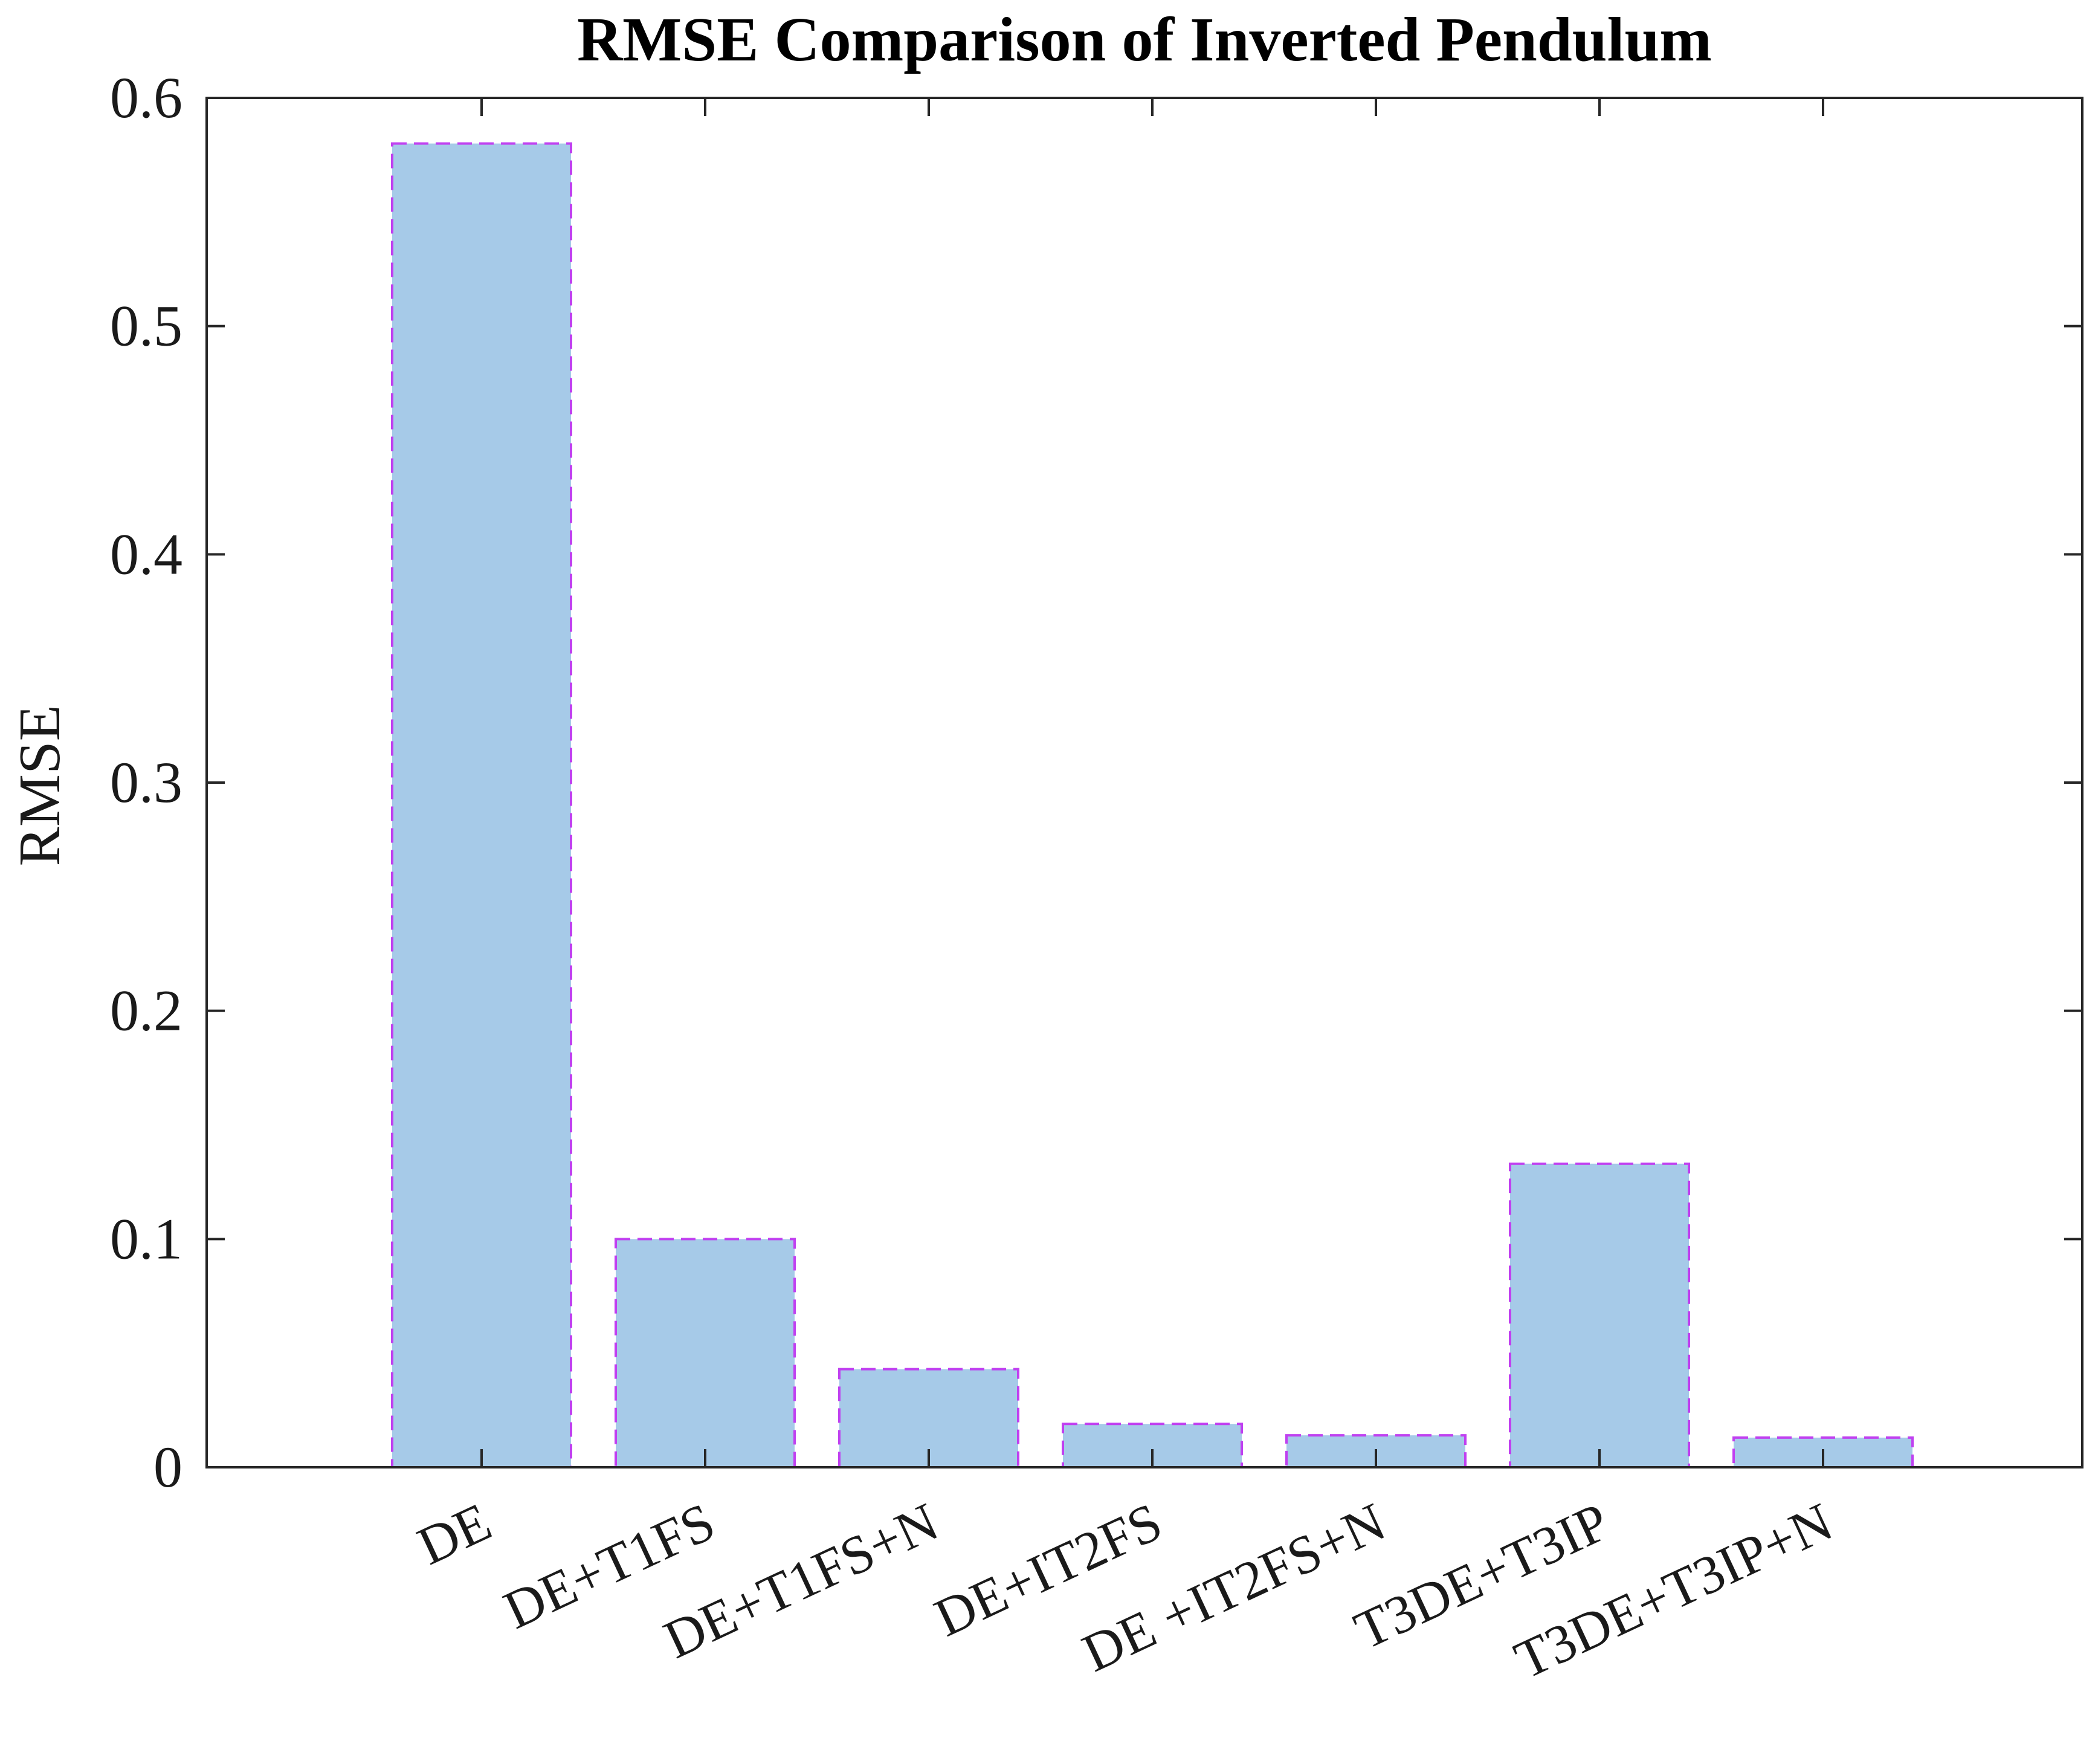  Describe the element at coordinates (146, 554) in the screenshot. I see `y-tick-label-4: 0.4` at that location.